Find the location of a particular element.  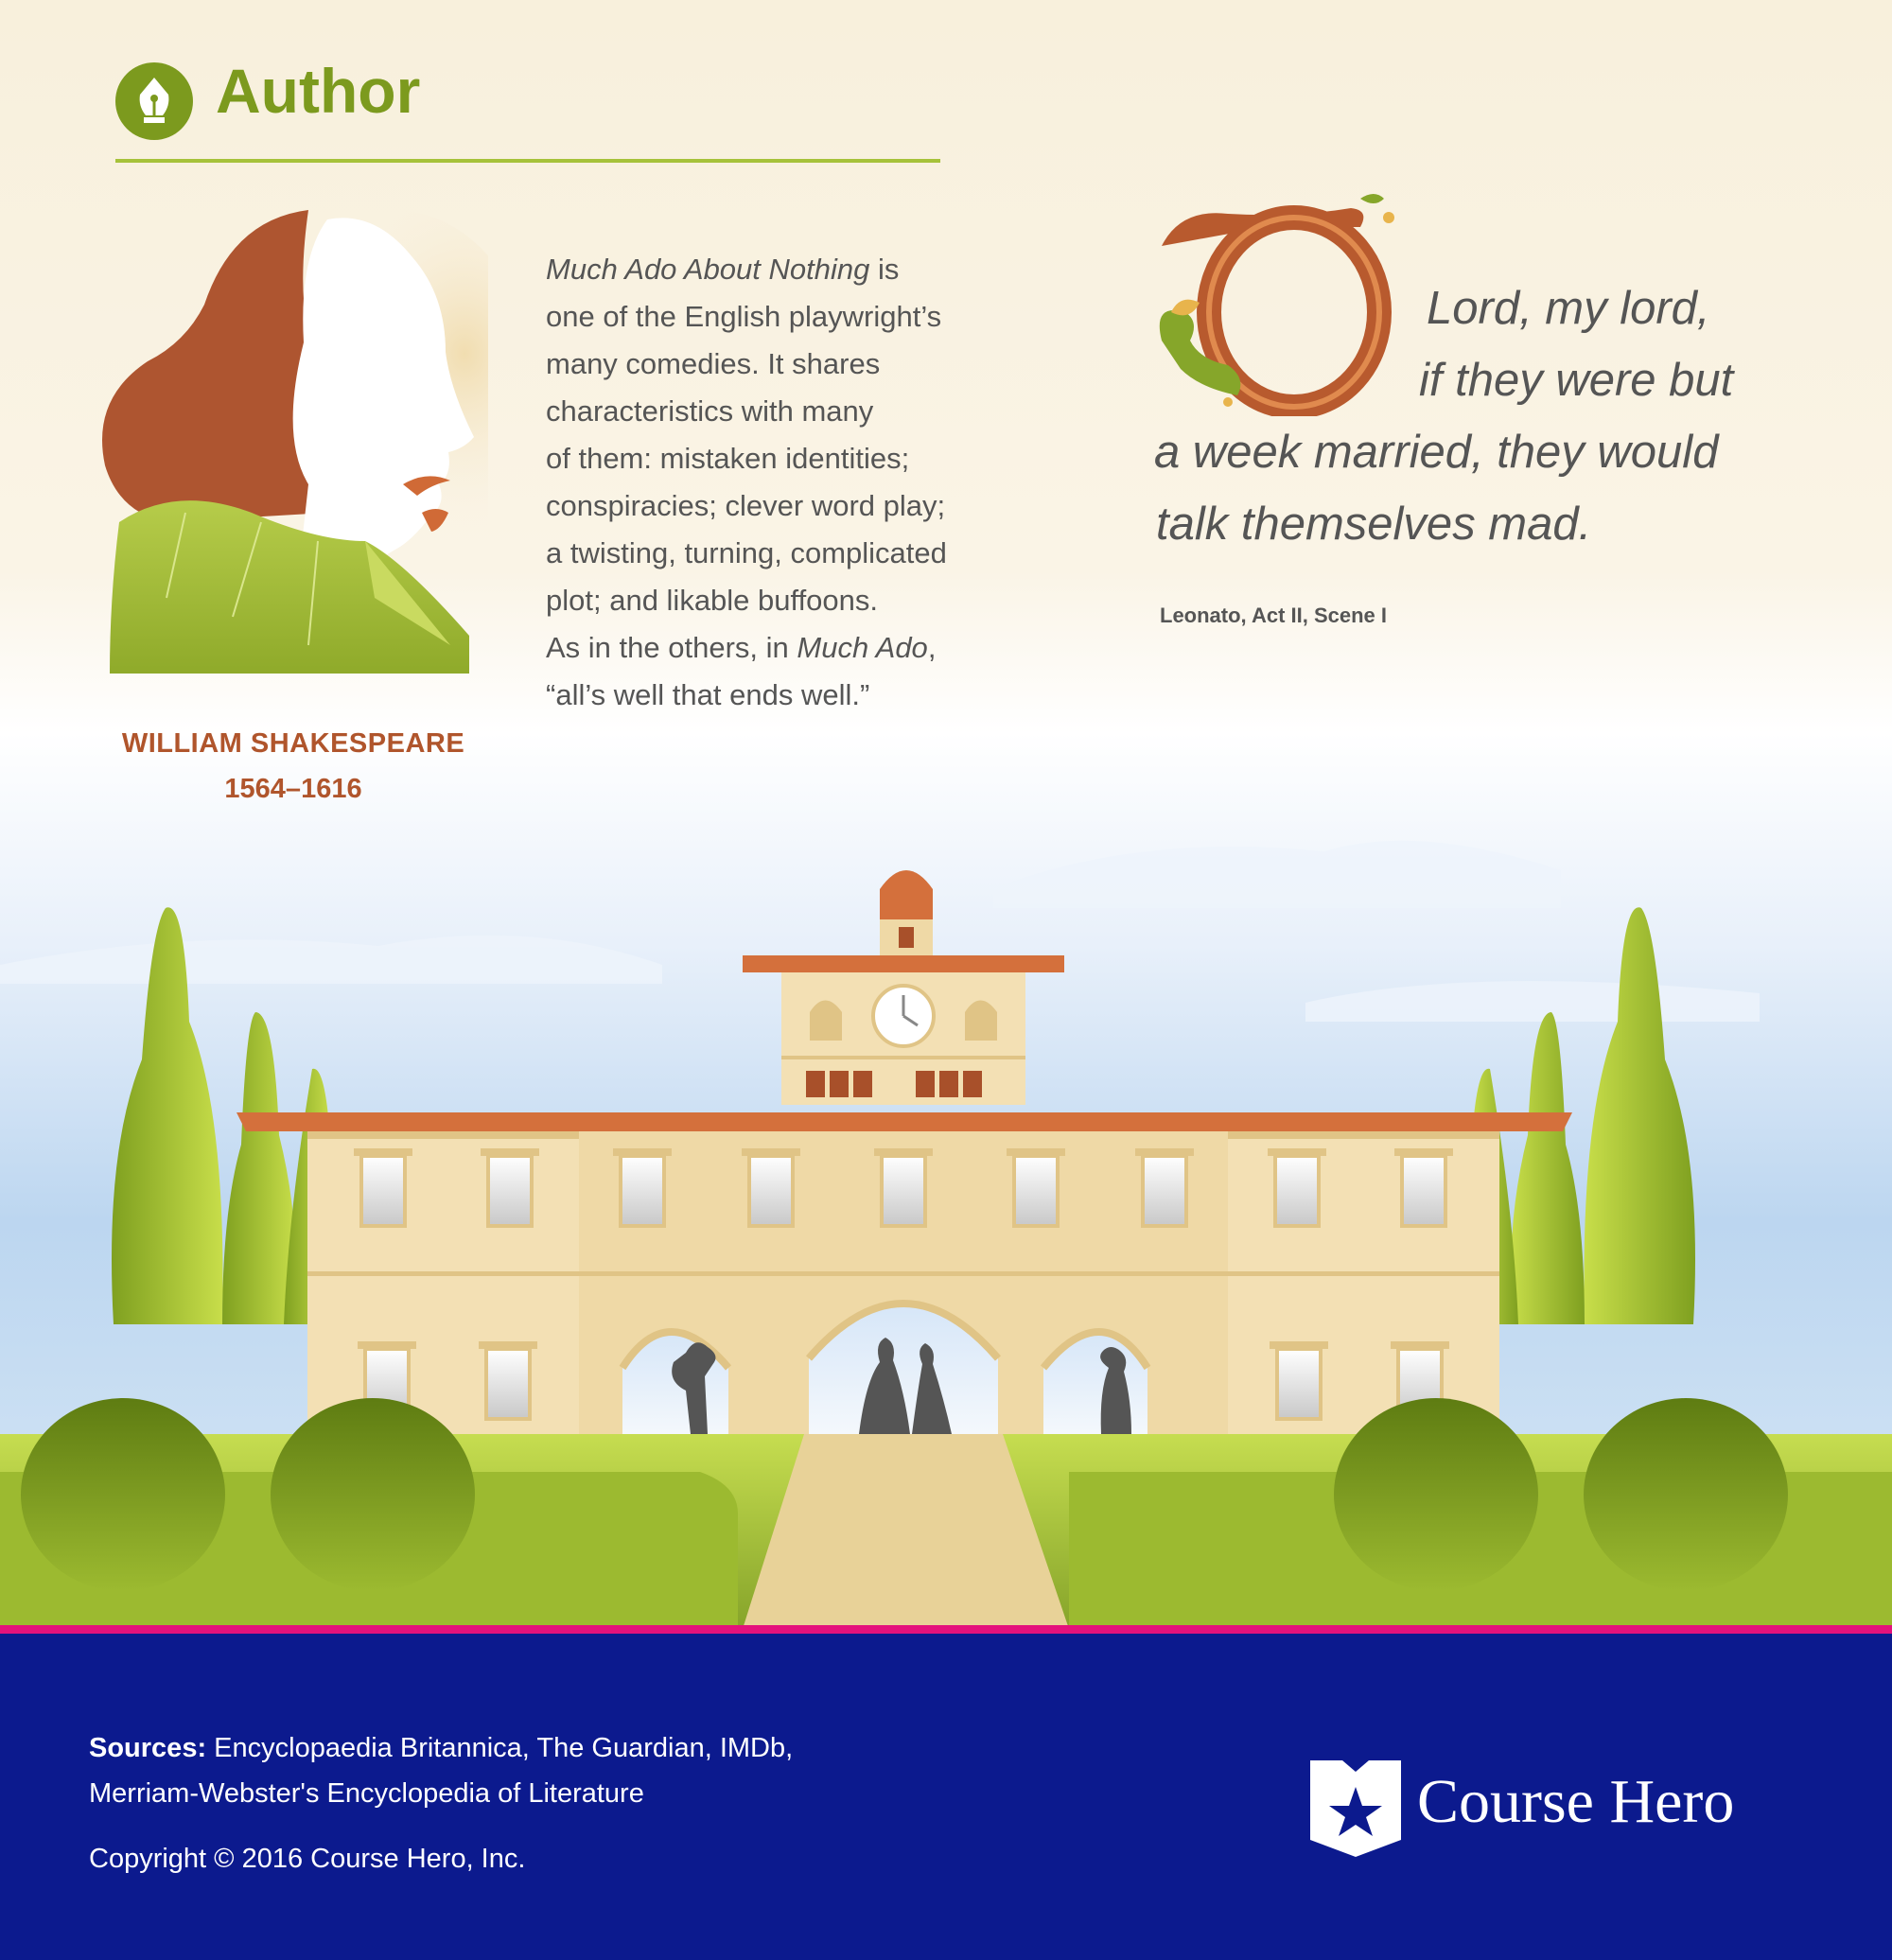

author-years: 1564–1616 is located at coordinates (293, 789).